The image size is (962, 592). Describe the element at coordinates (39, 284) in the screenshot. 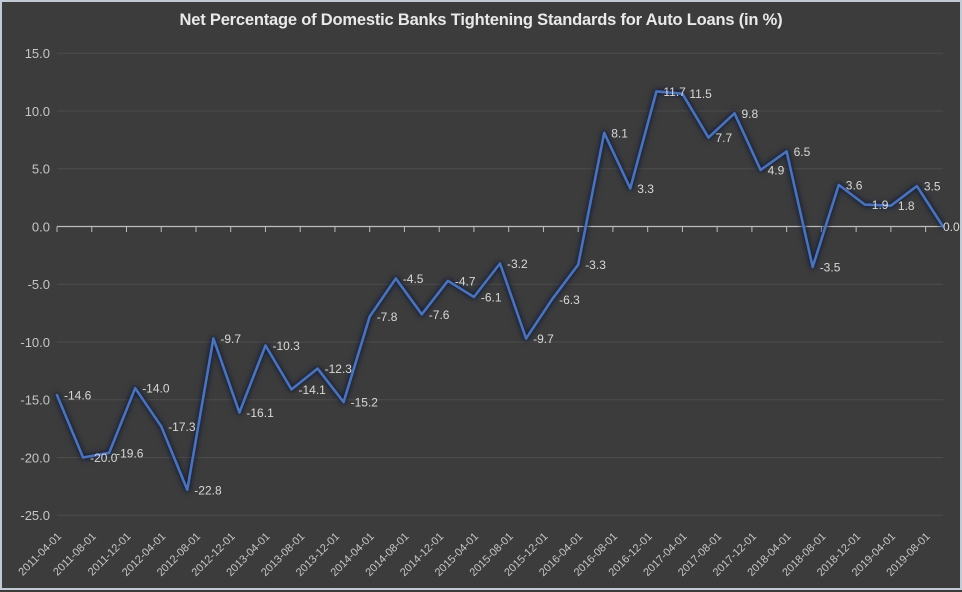

I see `y-axis-tick-label: -5.0` at that location.